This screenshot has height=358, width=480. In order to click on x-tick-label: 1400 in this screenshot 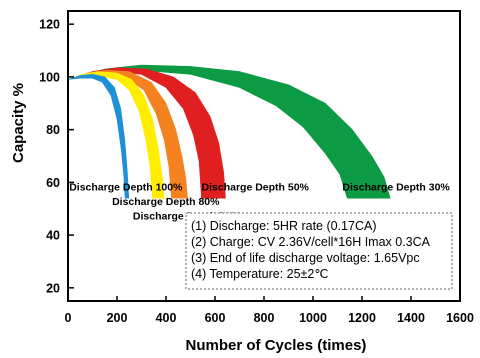, I will do `click(411, 318)`.